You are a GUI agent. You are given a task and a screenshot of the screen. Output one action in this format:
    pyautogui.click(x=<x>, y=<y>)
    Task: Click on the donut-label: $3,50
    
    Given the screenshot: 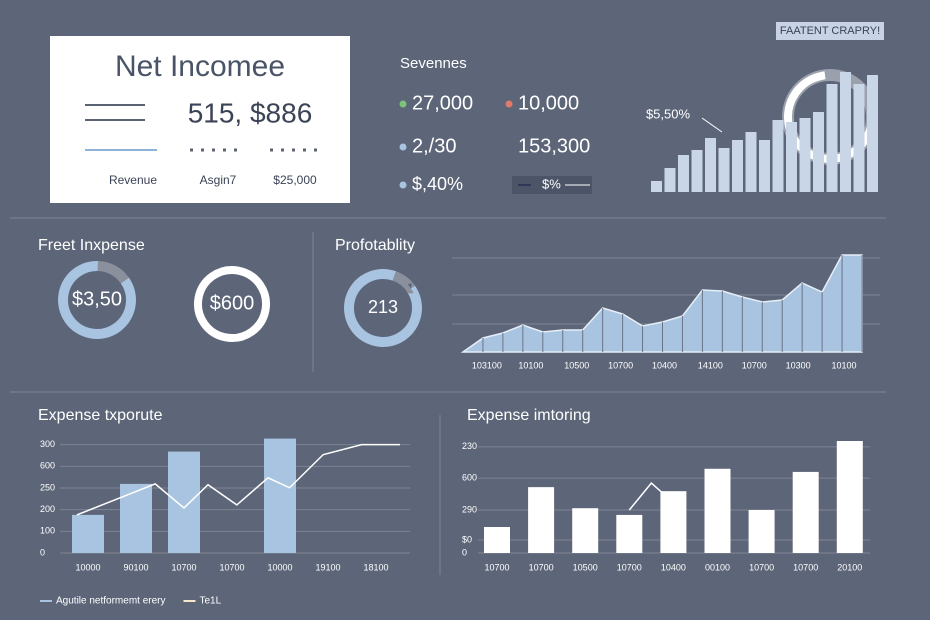 What is the action you would take?
    pyautogui.click(x=97, y=299)
    